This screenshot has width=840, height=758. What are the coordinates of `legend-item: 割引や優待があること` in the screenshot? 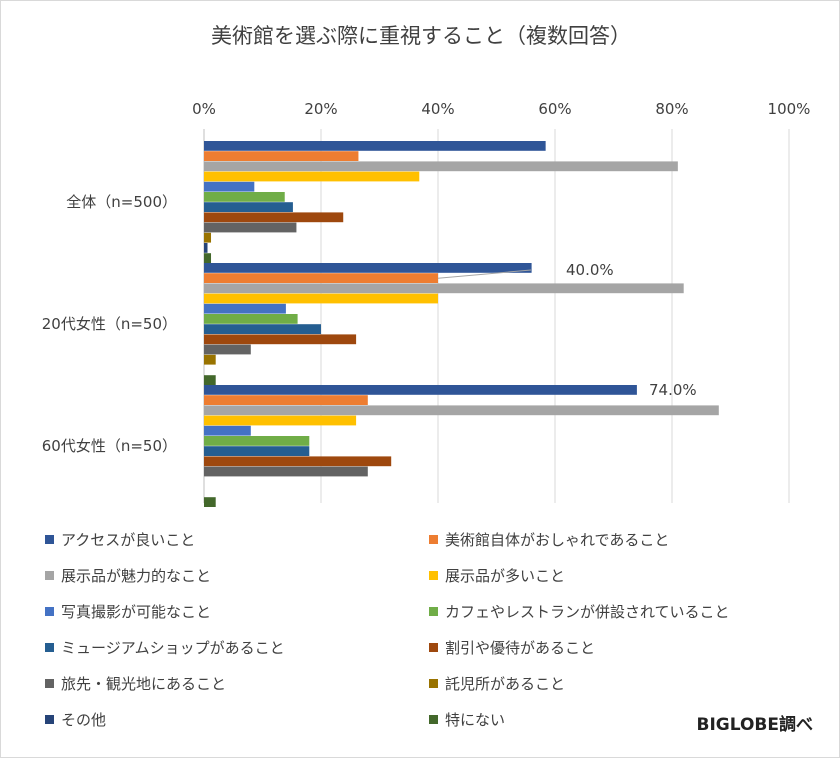 It's located at (512, 647).